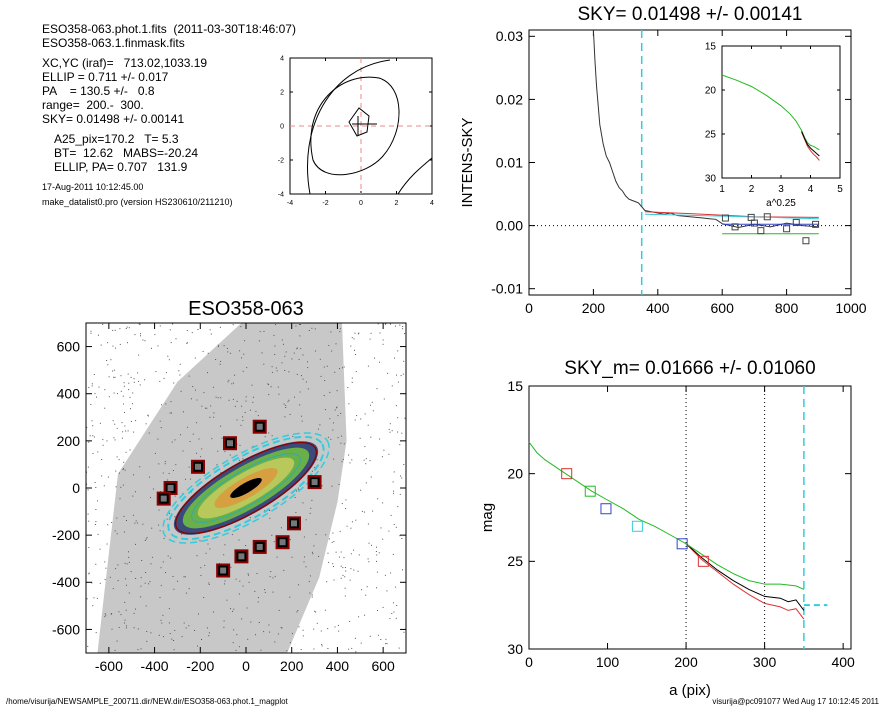 This screenshot has height=708, width=885. Describe the element at coordinates (811, 189) in the screenshot. I see `x-tick-label: 4` at that location.